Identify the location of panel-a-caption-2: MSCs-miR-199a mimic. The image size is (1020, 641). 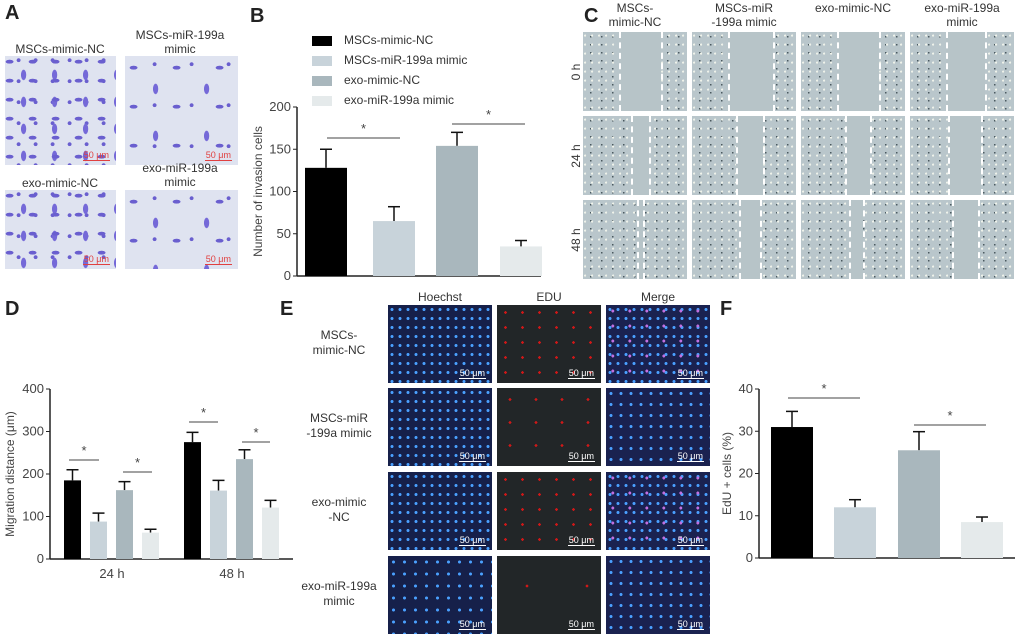
(180, 42).